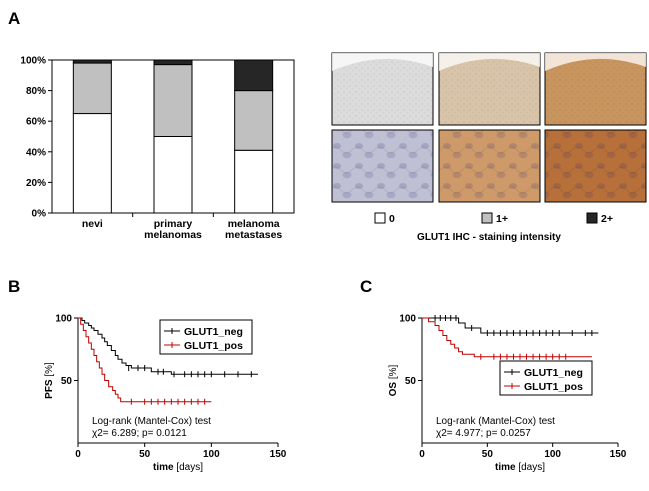  I want to click on y-tick-label: 40%, so click(36, 152).